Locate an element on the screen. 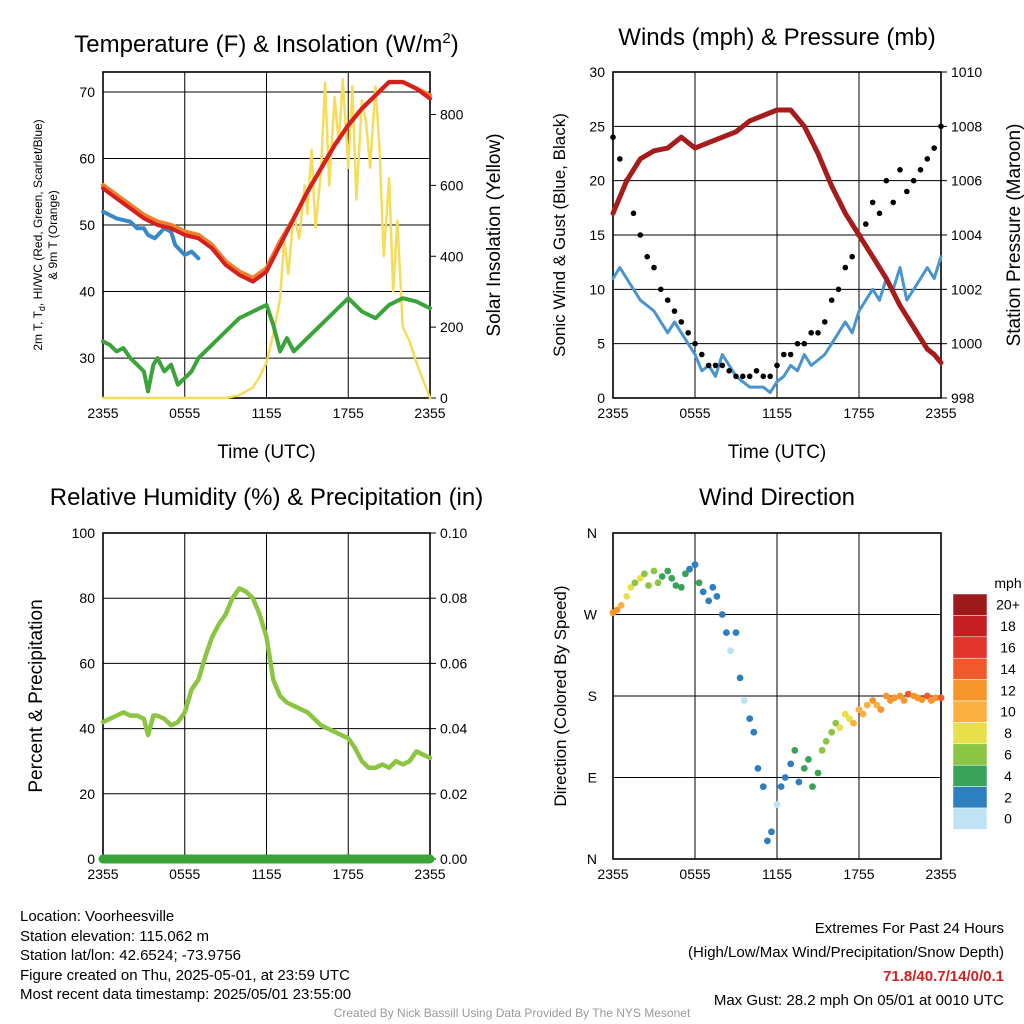  y-axis-label-left: Percent & Precipitation is located at coordinates (36, 695).